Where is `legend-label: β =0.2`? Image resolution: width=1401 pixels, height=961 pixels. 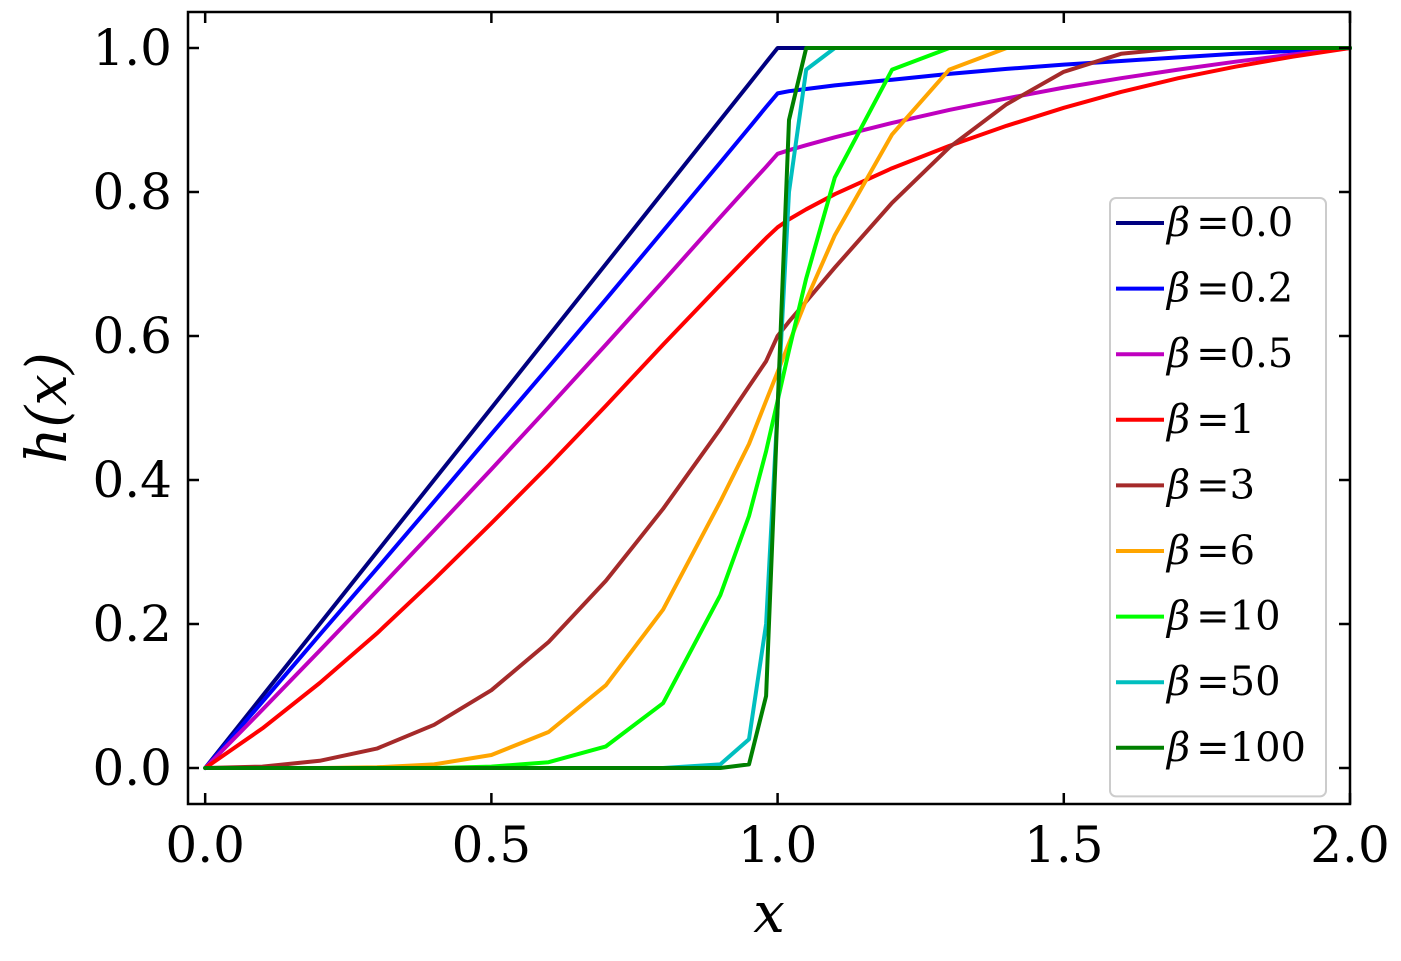
legend-label: β =0.2 is located at coordinates (1229, 289).